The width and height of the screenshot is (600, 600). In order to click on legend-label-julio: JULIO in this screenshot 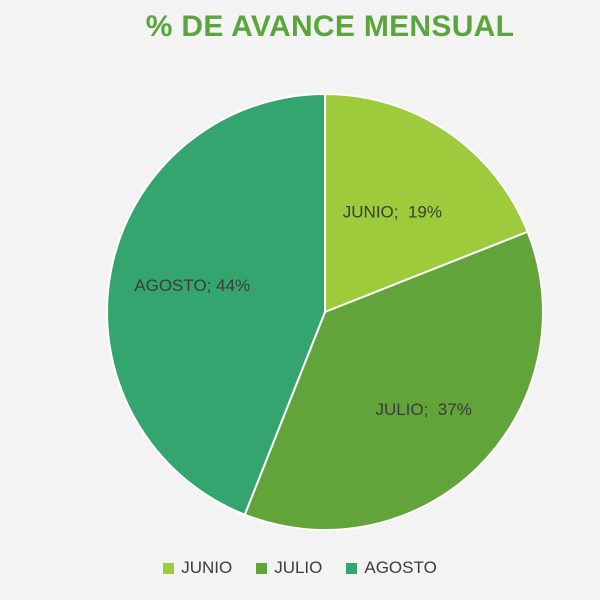, I will do `click(298, 567)`.